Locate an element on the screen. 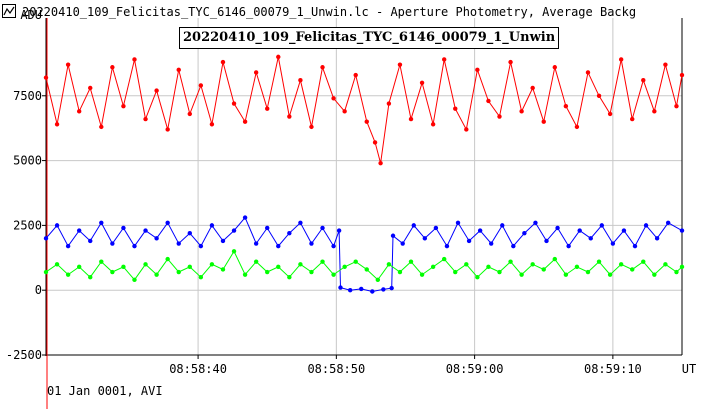 The height and width of the screenshot is (409, 704). x-tick-label: 08:59:00 is located at coordinates (475, 369).